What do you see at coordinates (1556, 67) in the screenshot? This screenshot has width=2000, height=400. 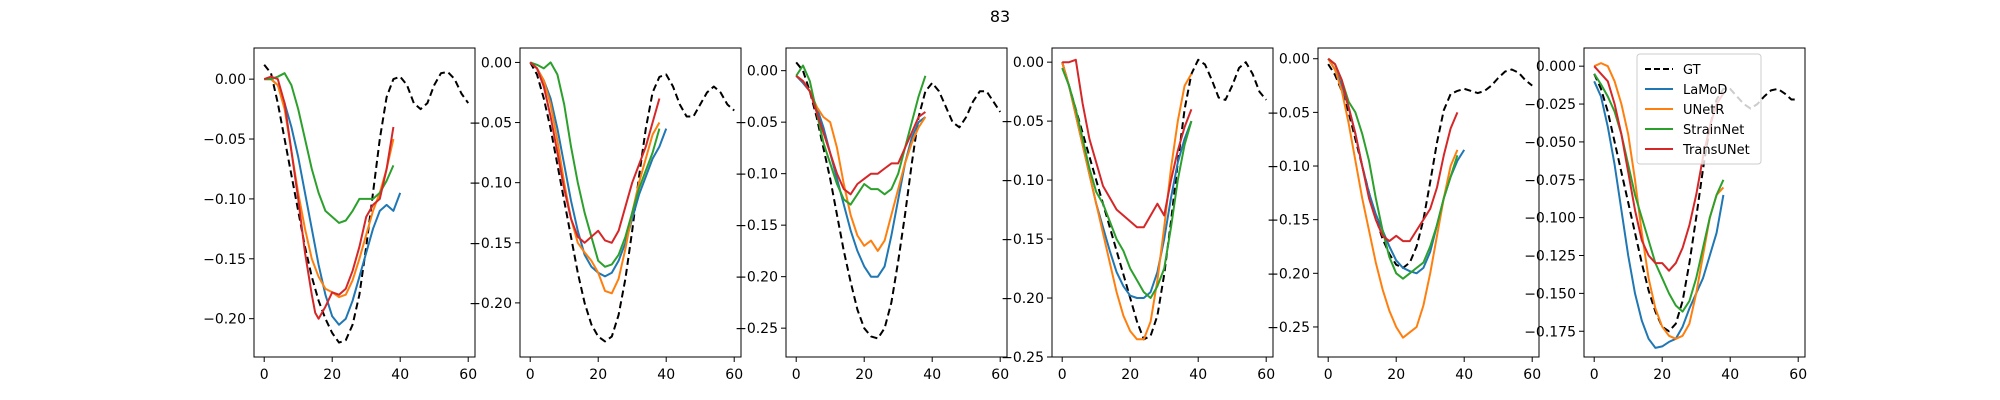 I see `y-tick-label: 0.000` at bounding box center [1556, 67].